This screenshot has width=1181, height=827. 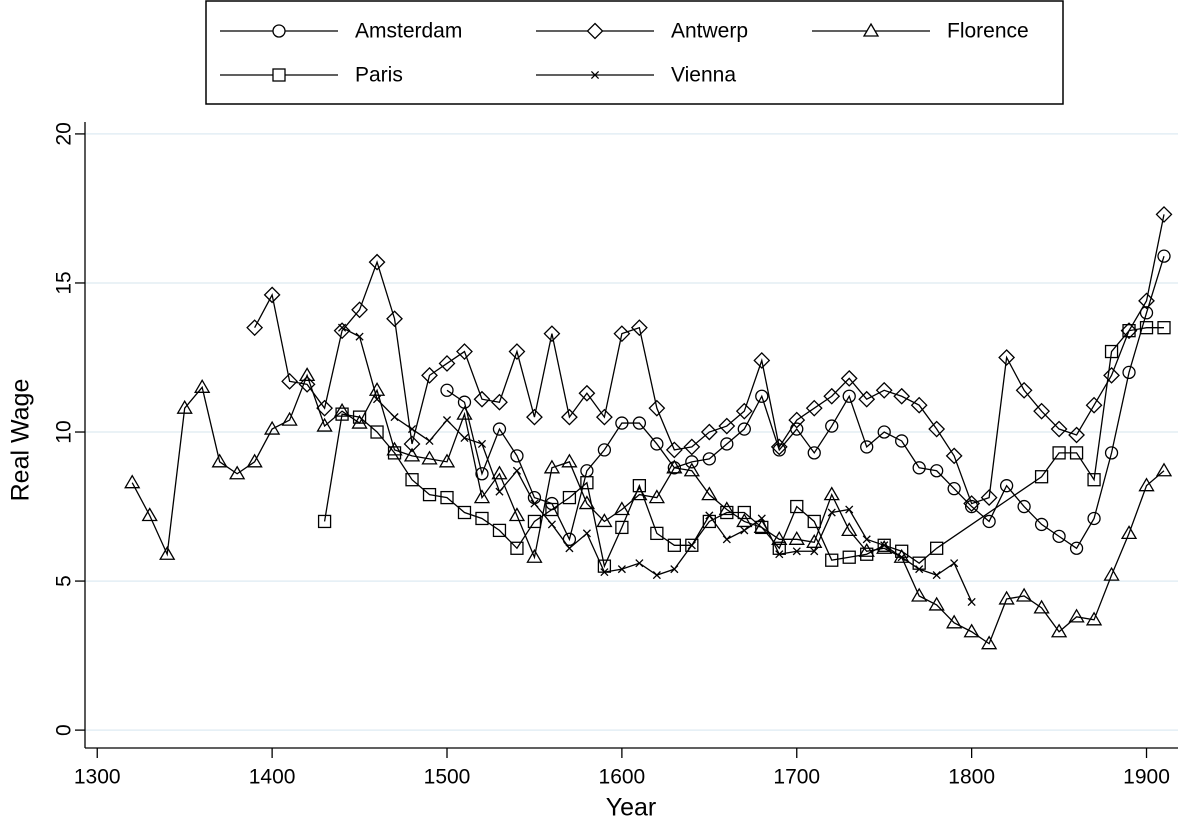 What do you see at coordinates (379, 75) in the screenshot?
I see `legend-label: Paris` at bounding box center [379, 75].